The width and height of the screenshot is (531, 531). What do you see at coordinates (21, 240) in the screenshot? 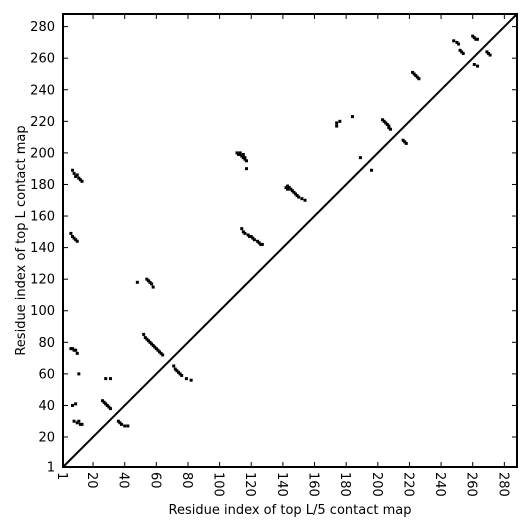
I see `y-axis-label: Residue index of top L contact map` at bounding box center [21, 240].